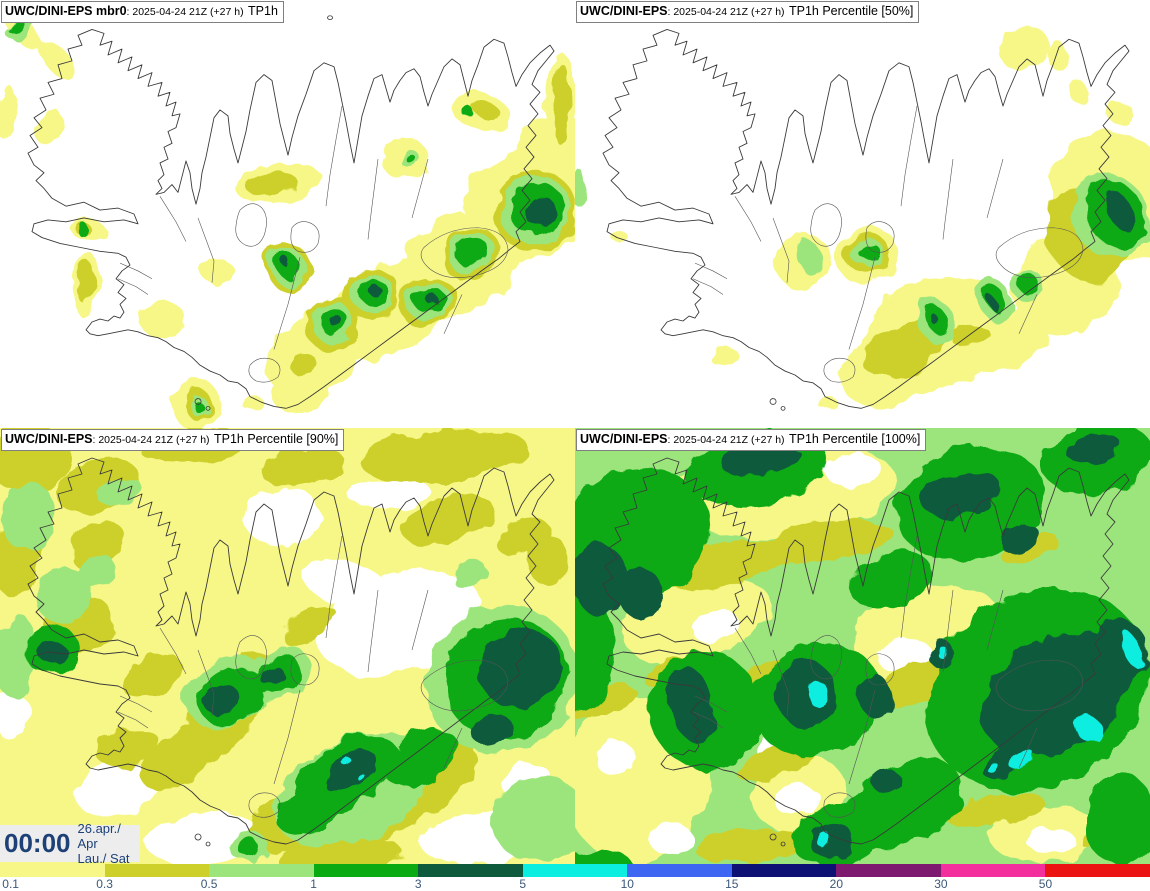  I want to click on model-name: UWC/DINI-EPS mbr0, so click(66, 11).